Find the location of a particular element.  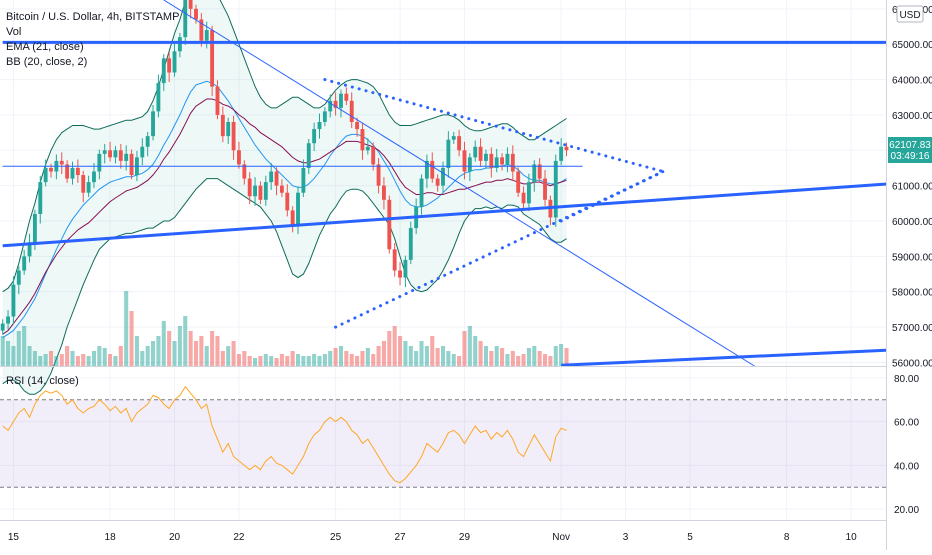

support-trendline is located at coordinates (445, 215).